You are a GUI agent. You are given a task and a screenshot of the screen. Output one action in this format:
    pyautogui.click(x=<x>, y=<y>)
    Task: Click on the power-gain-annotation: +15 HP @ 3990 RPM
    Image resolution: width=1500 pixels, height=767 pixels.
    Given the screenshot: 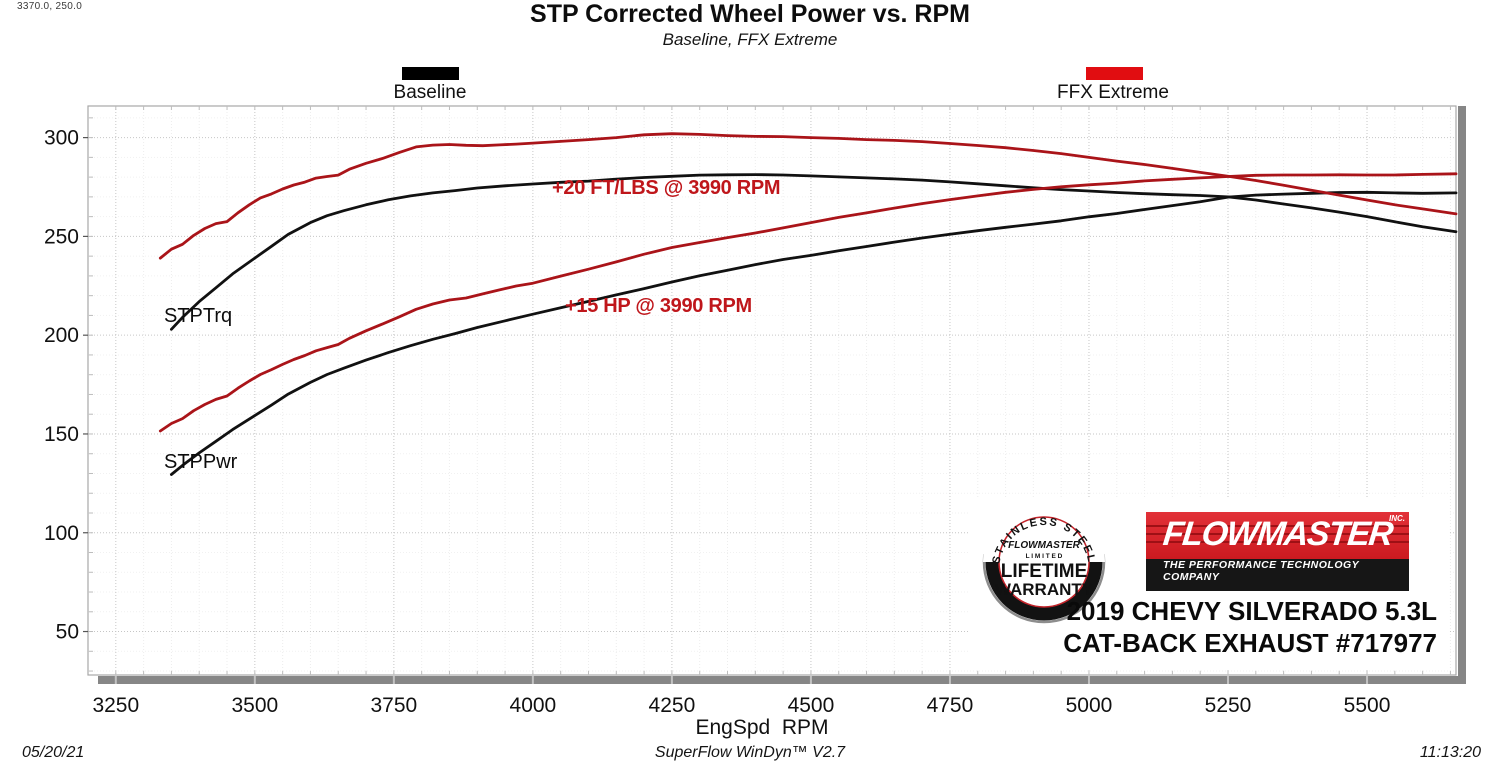 What is the action you would take?
    pyautogui.click(x=658, y=306)
    